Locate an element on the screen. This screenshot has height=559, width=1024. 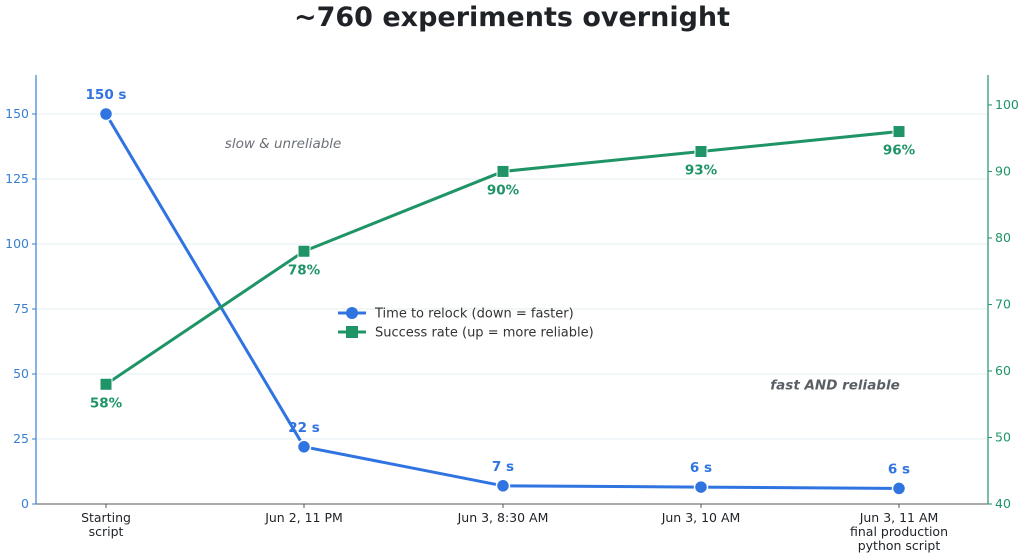
x-tick-label: Jun 3, 10 AM is located at coordinates (701, 517).